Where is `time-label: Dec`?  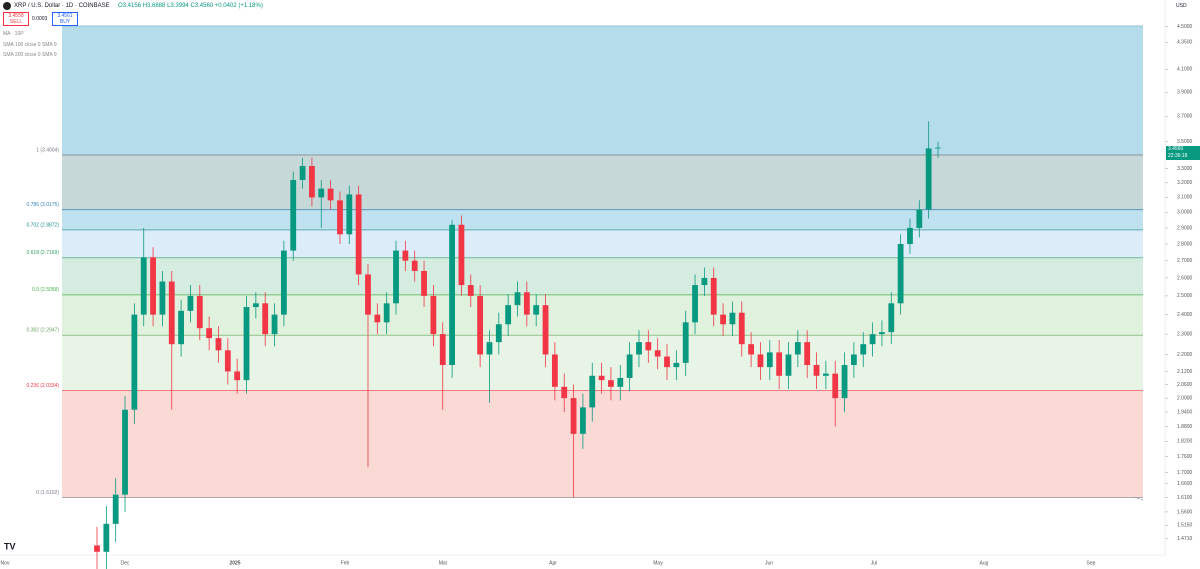
time-label: Dec is located at coordinates (125, 563).